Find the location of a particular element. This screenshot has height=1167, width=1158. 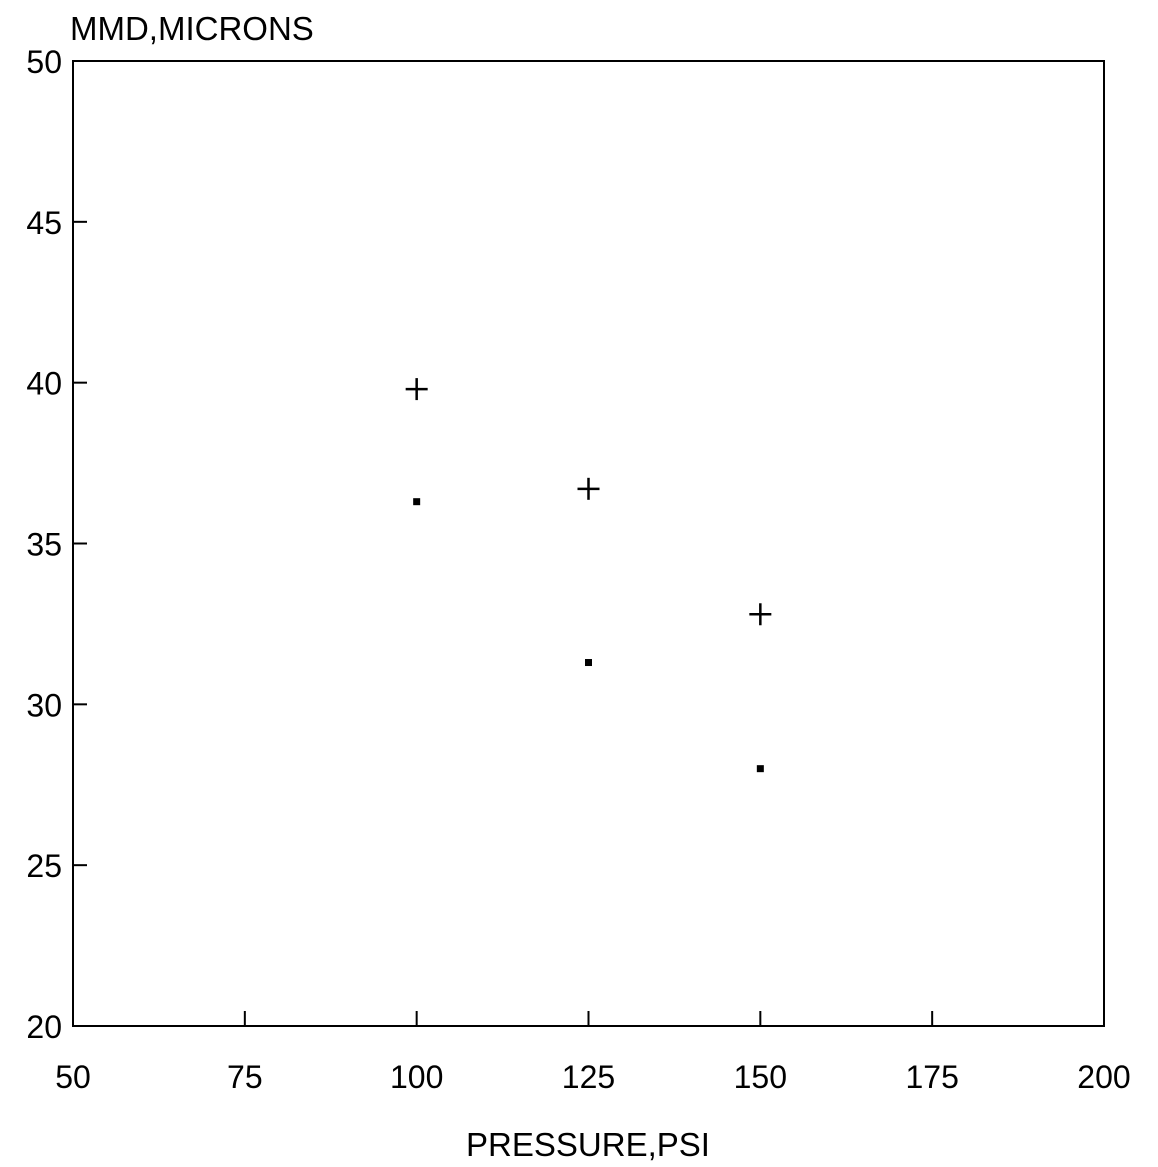

x-tick-label: 75 is located at coordinates (245, 1077).